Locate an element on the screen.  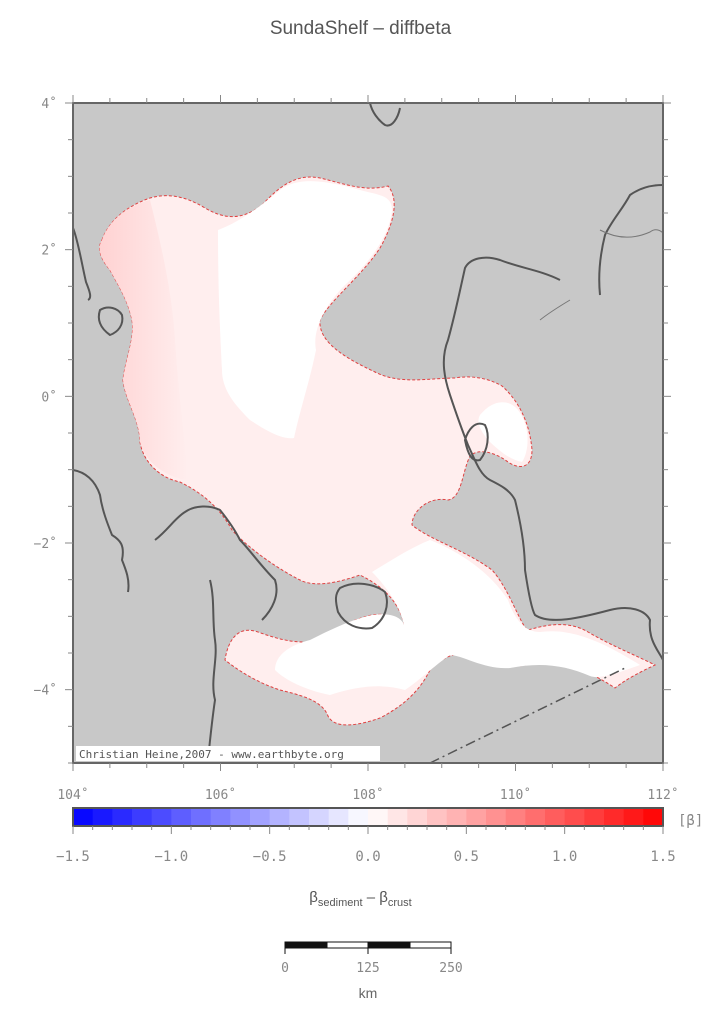
x-tick-label: 110˚ is located at coordinates (515, 795).